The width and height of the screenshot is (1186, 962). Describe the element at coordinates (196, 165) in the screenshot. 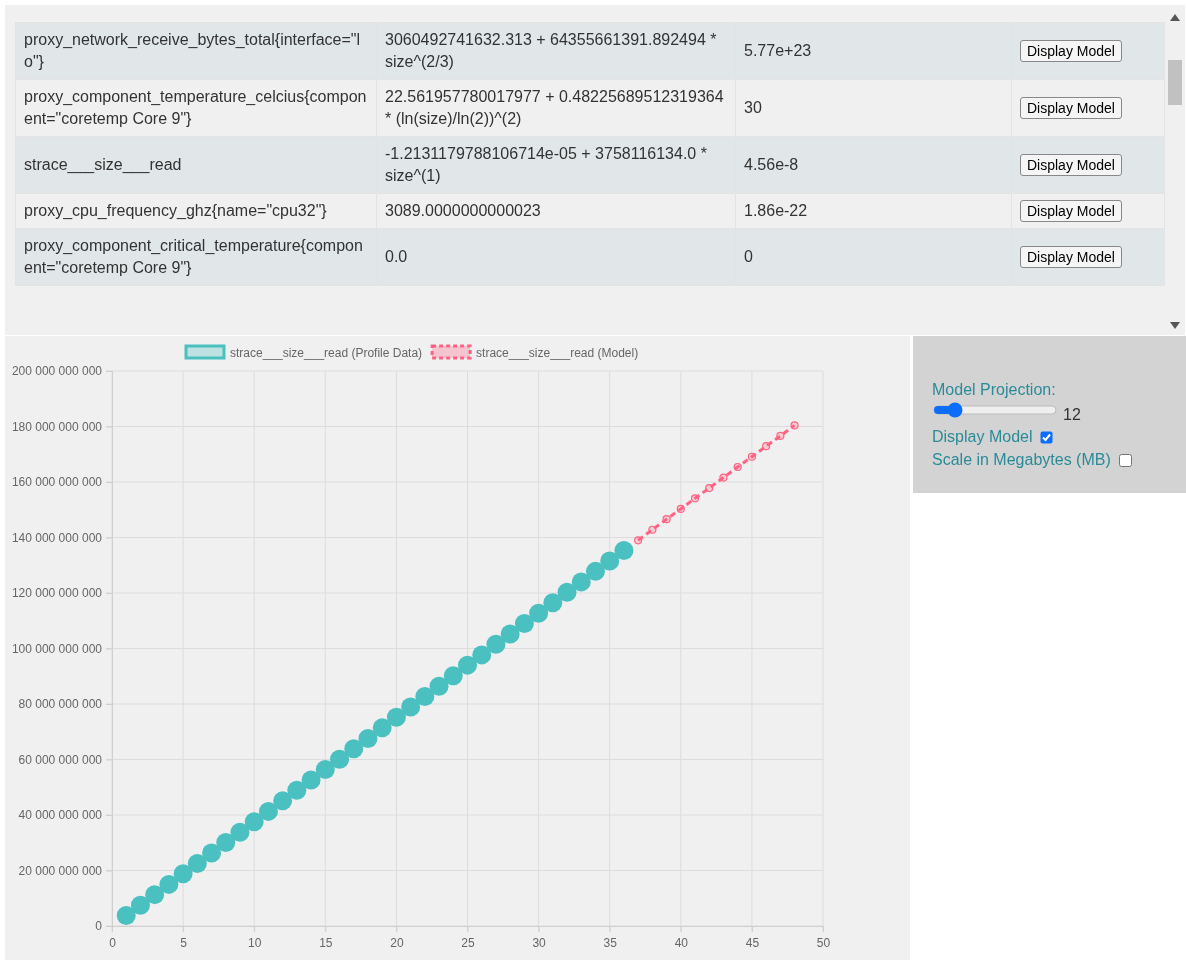

I see `text: strace___size___read` at that location.